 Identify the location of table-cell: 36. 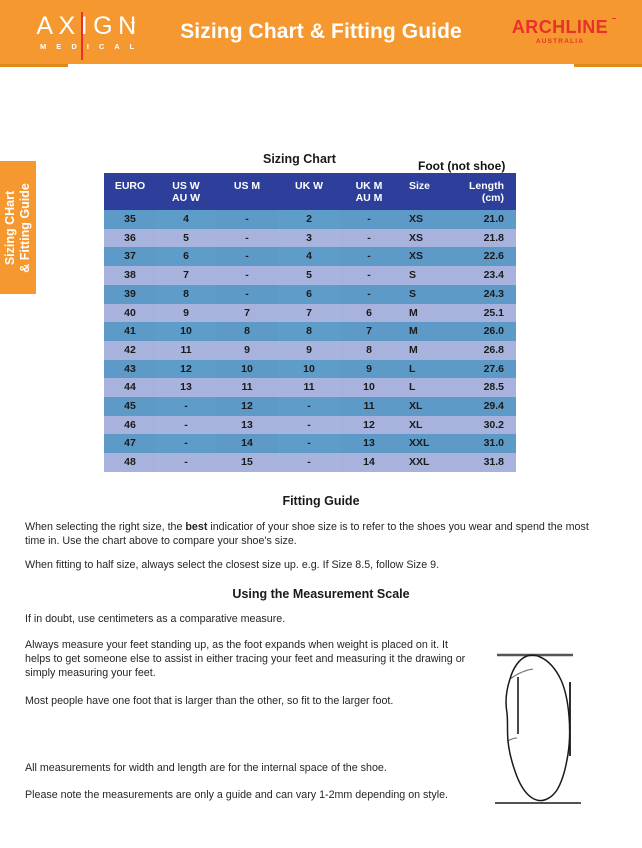
(130, 238).